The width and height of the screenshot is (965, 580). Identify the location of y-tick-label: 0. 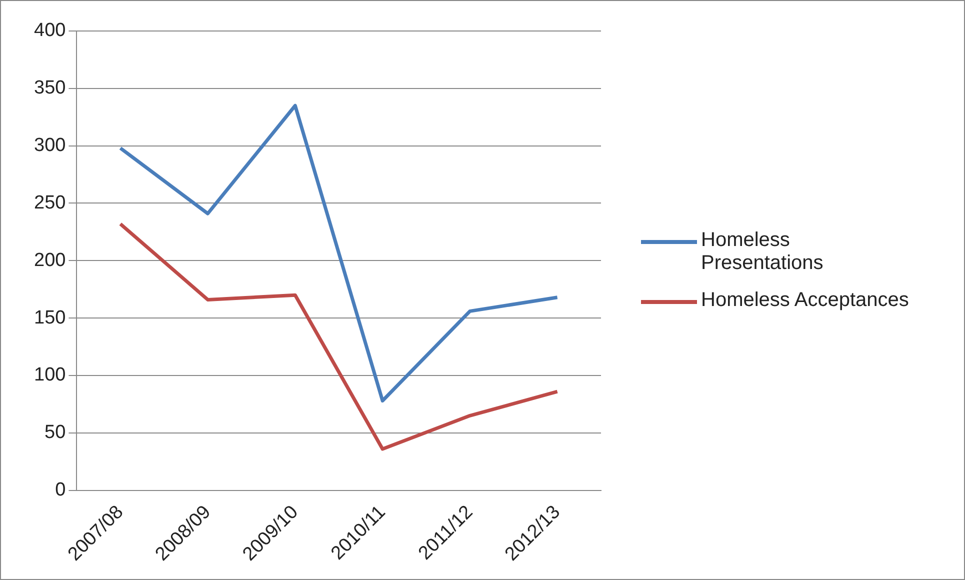
(60, 490).